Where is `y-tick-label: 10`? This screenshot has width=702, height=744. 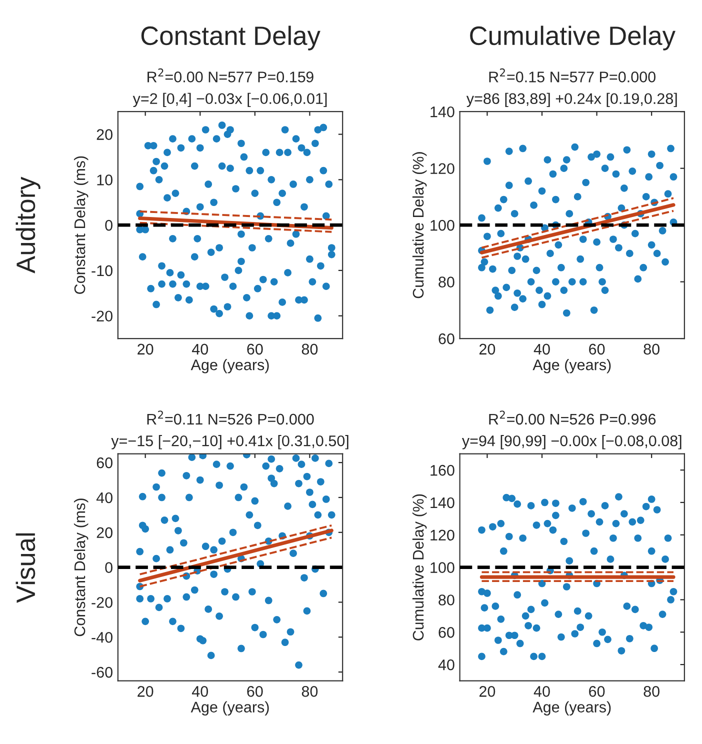
y-tick-label: 10 is located at coordinates (104, 180).